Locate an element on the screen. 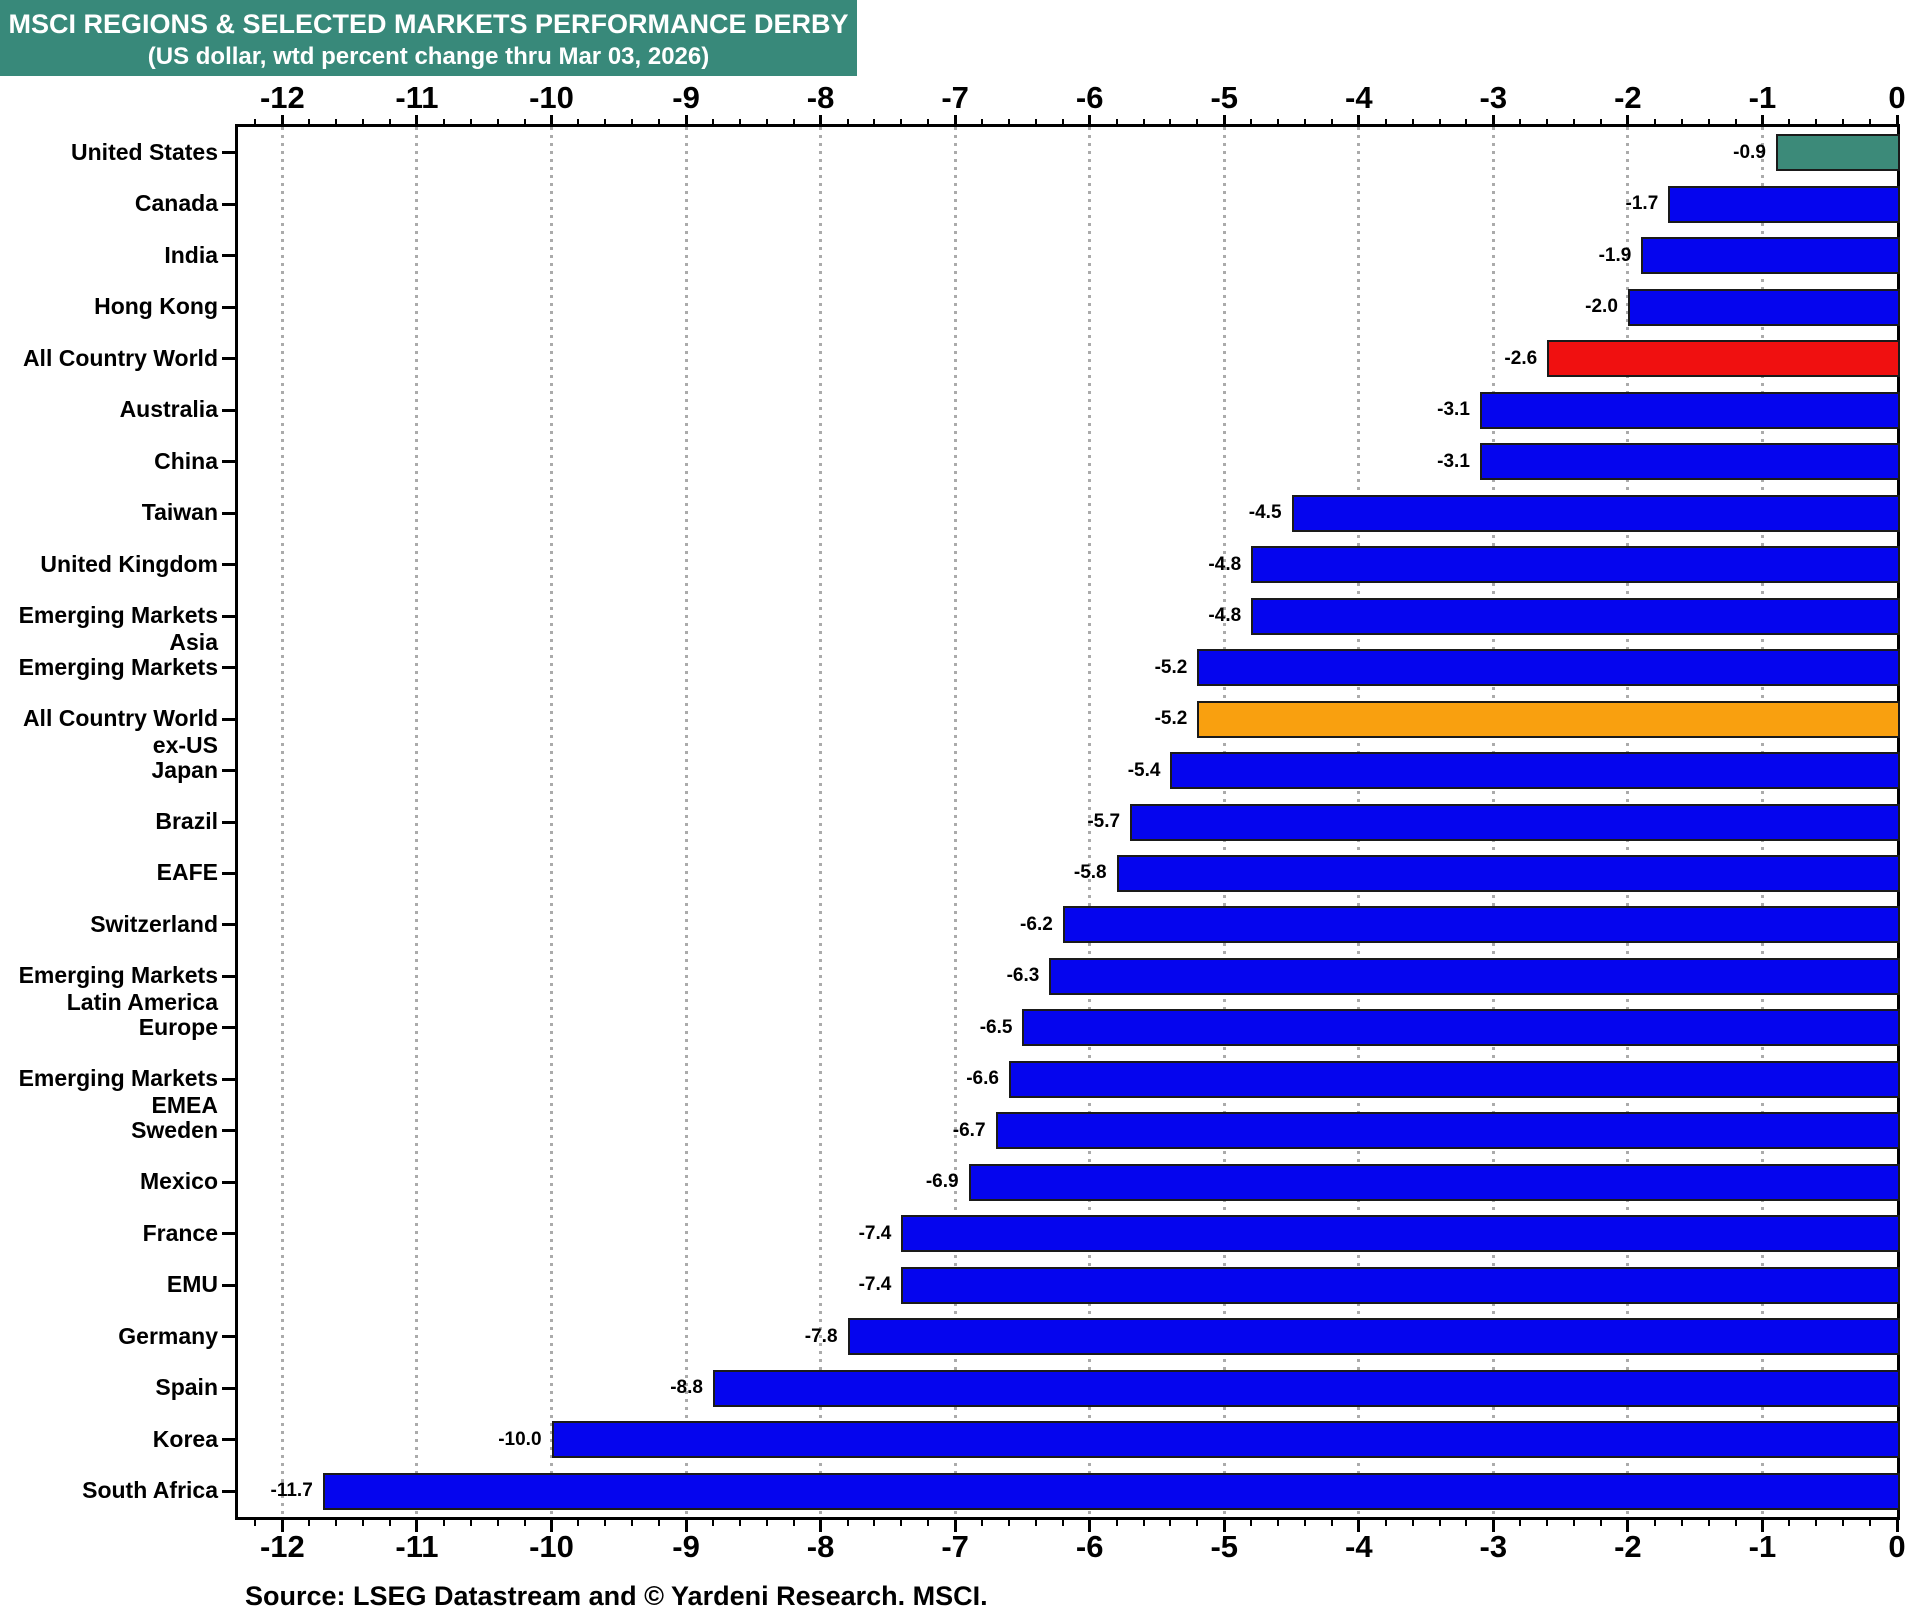  category-label-line: EAFE is located at coordinates (187, 872).